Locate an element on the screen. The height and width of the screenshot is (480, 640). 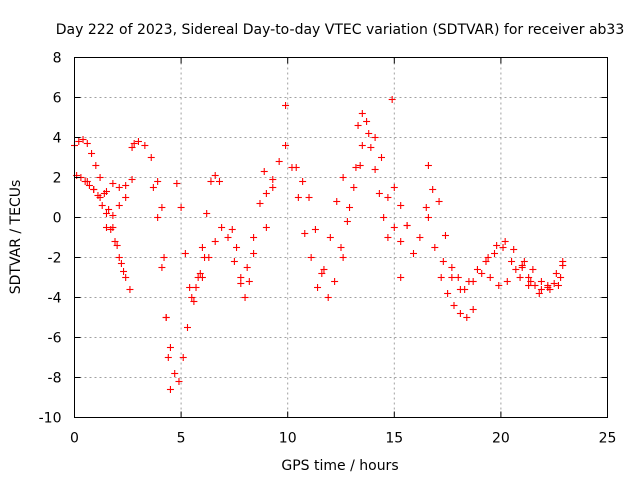
y-tick-label: 0 is located at coordinates (57, 219).